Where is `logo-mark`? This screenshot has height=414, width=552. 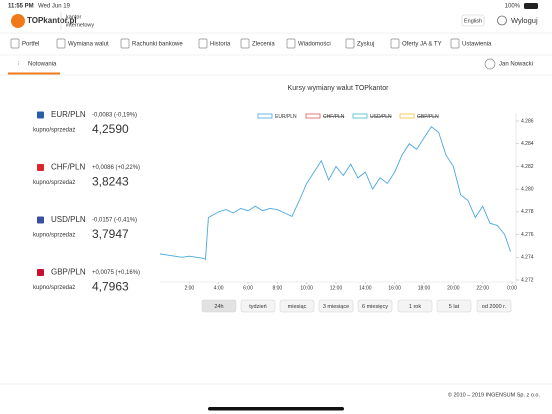
logo-mark is located at coordinates (18, 21).